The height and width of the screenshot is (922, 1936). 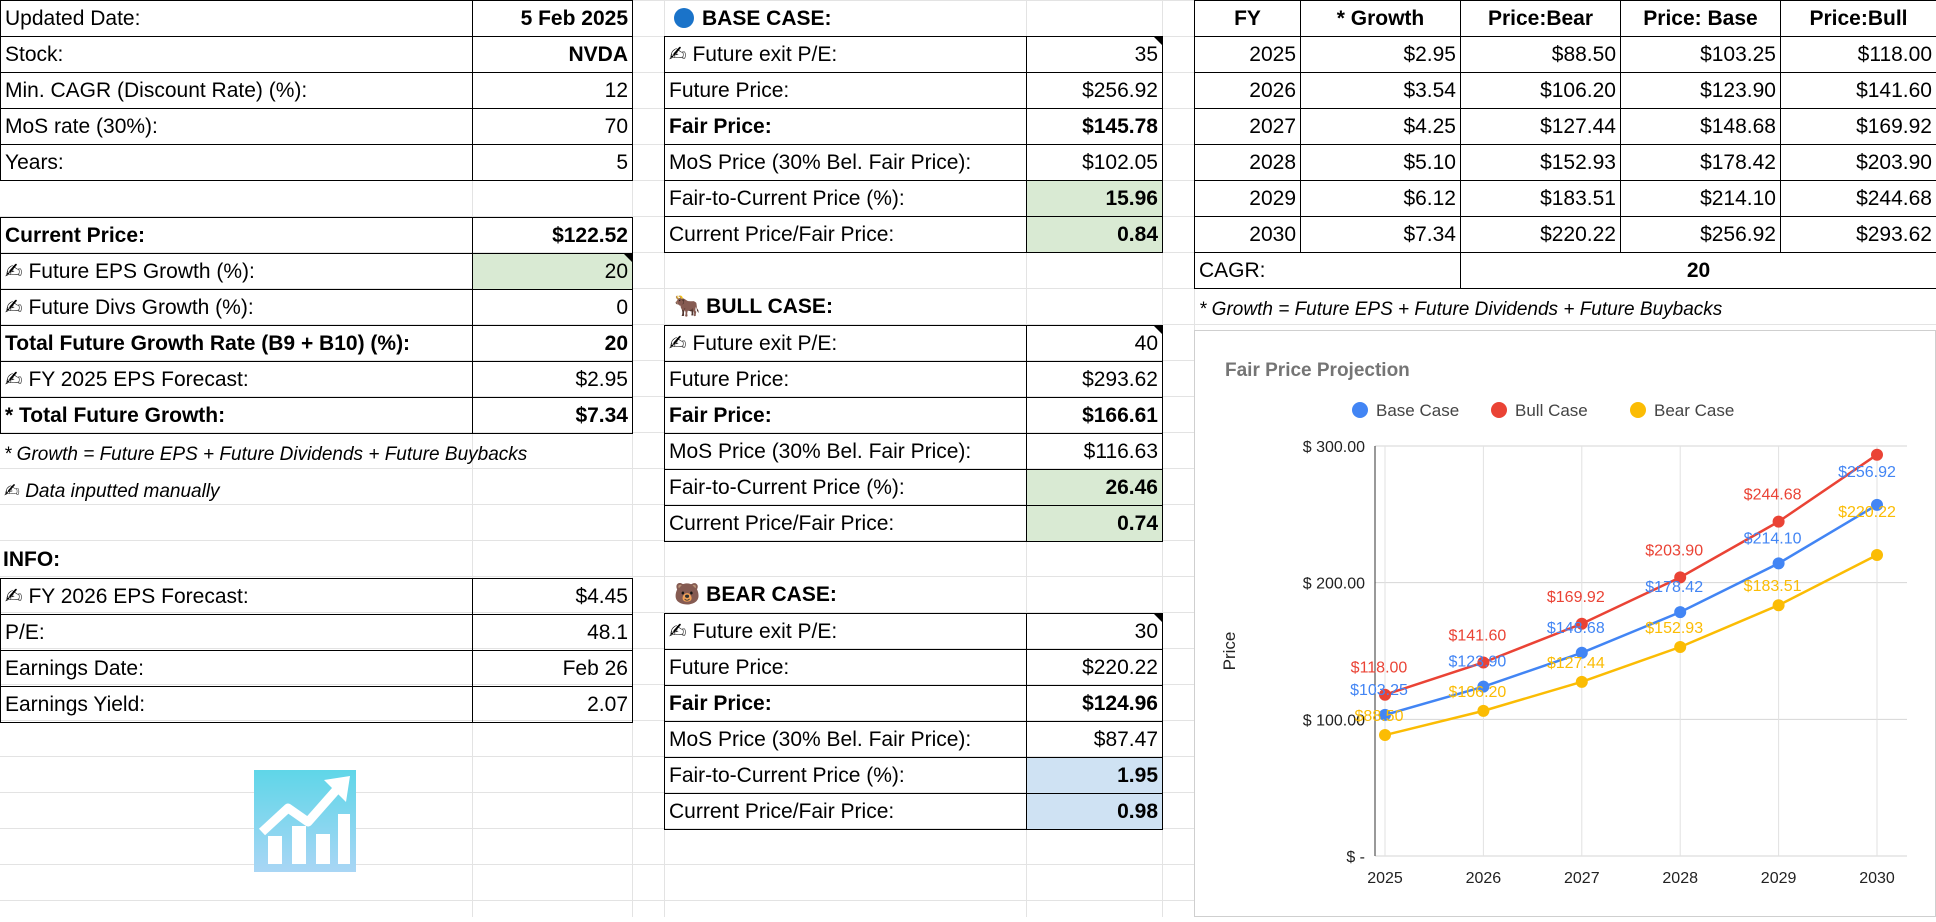 I want to click on earnings-date-label: Earnings Date:, so click(x=237, y=669).